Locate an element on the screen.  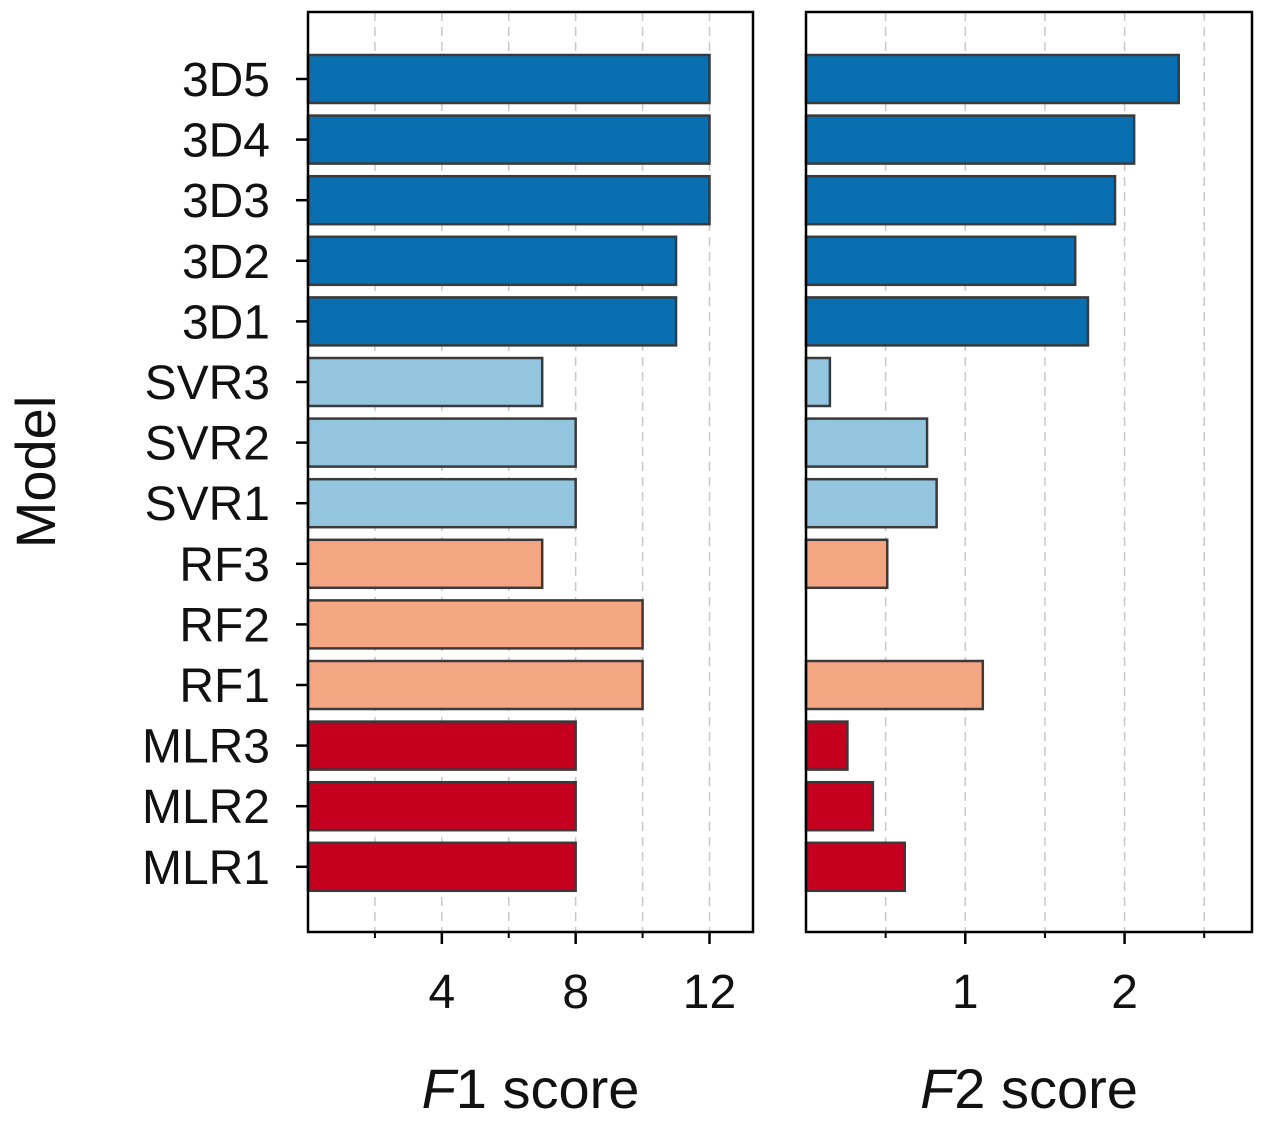
y-tick-label-mlr3: MLR3 is located at coordinates (206, 747).